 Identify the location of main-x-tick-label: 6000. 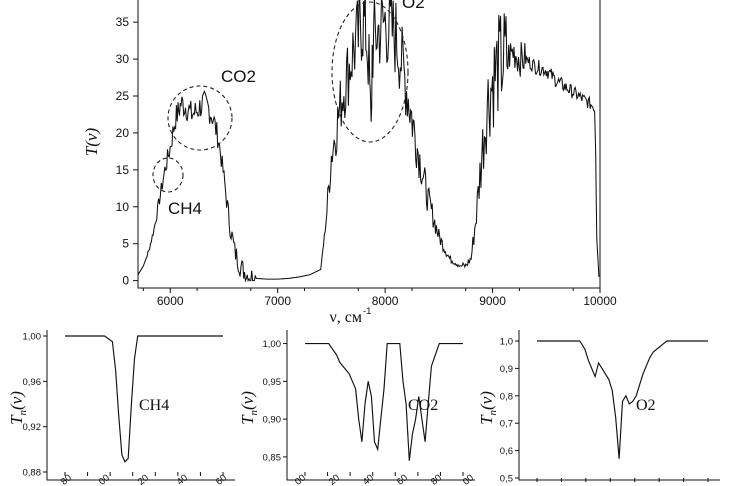
(170, 301).